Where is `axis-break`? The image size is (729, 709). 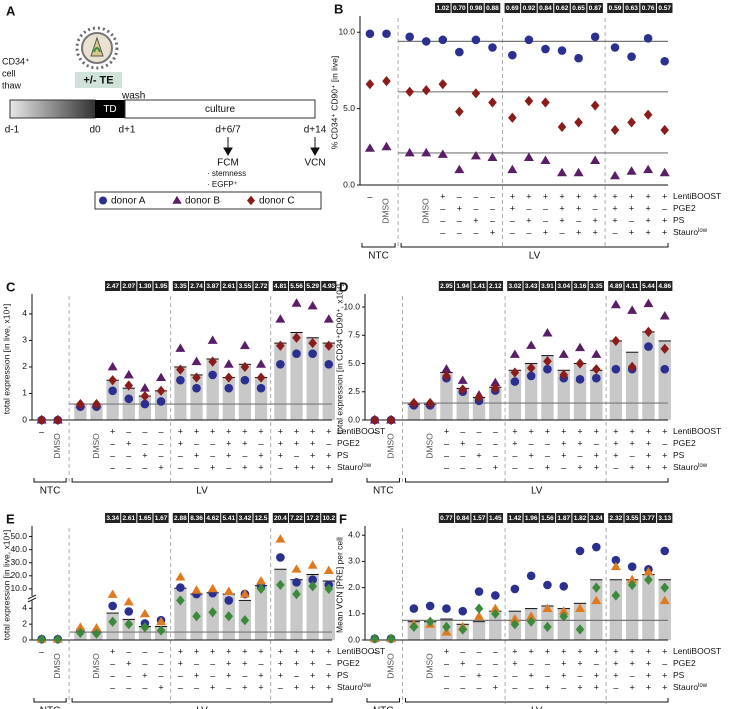 axis-break is located at coordinates (32, 597).